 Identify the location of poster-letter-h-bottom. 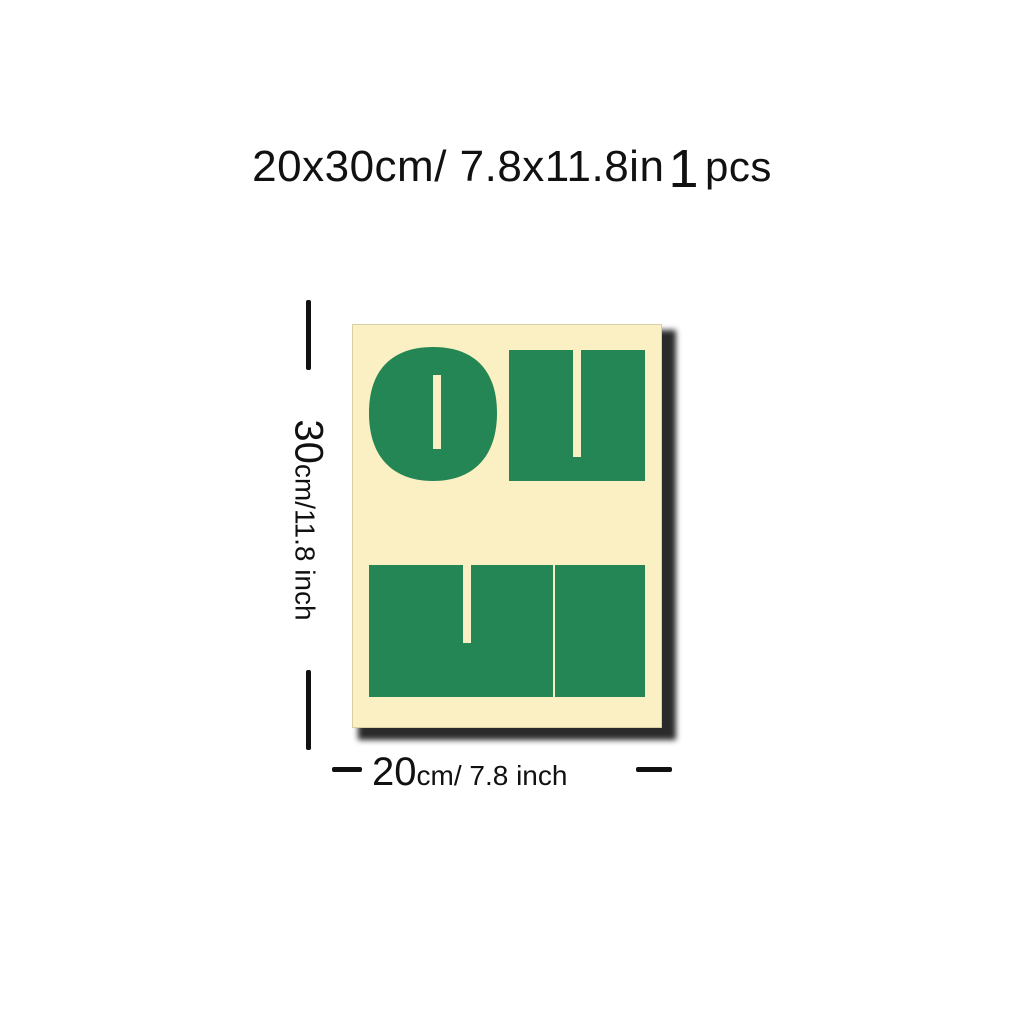
(461, 631).